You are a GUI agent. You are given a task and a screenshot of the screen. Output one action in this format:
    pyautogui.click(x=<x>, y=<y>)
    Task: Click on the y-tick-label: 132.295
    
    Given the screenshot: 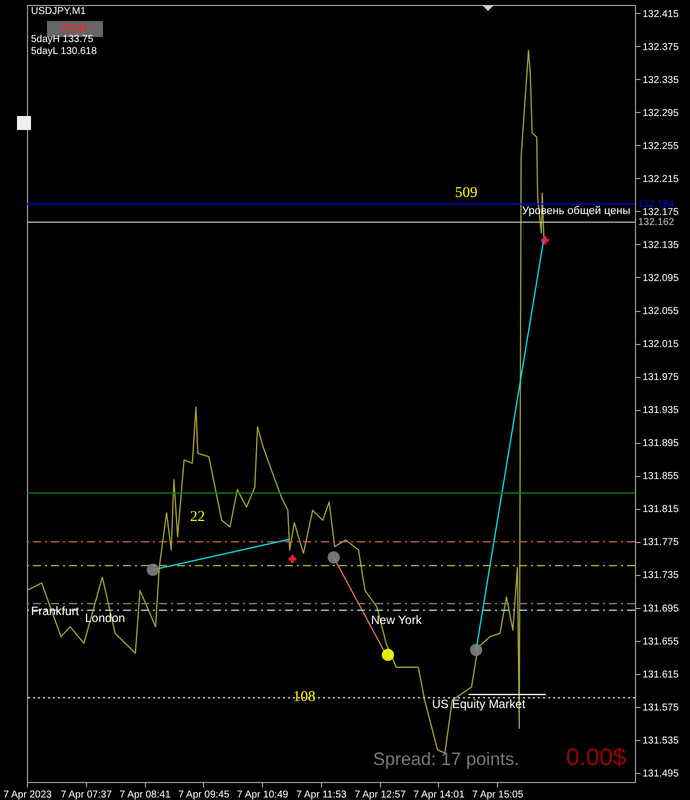 What is the action you would take?
    pyautogui.click(x=661, y=113)
    